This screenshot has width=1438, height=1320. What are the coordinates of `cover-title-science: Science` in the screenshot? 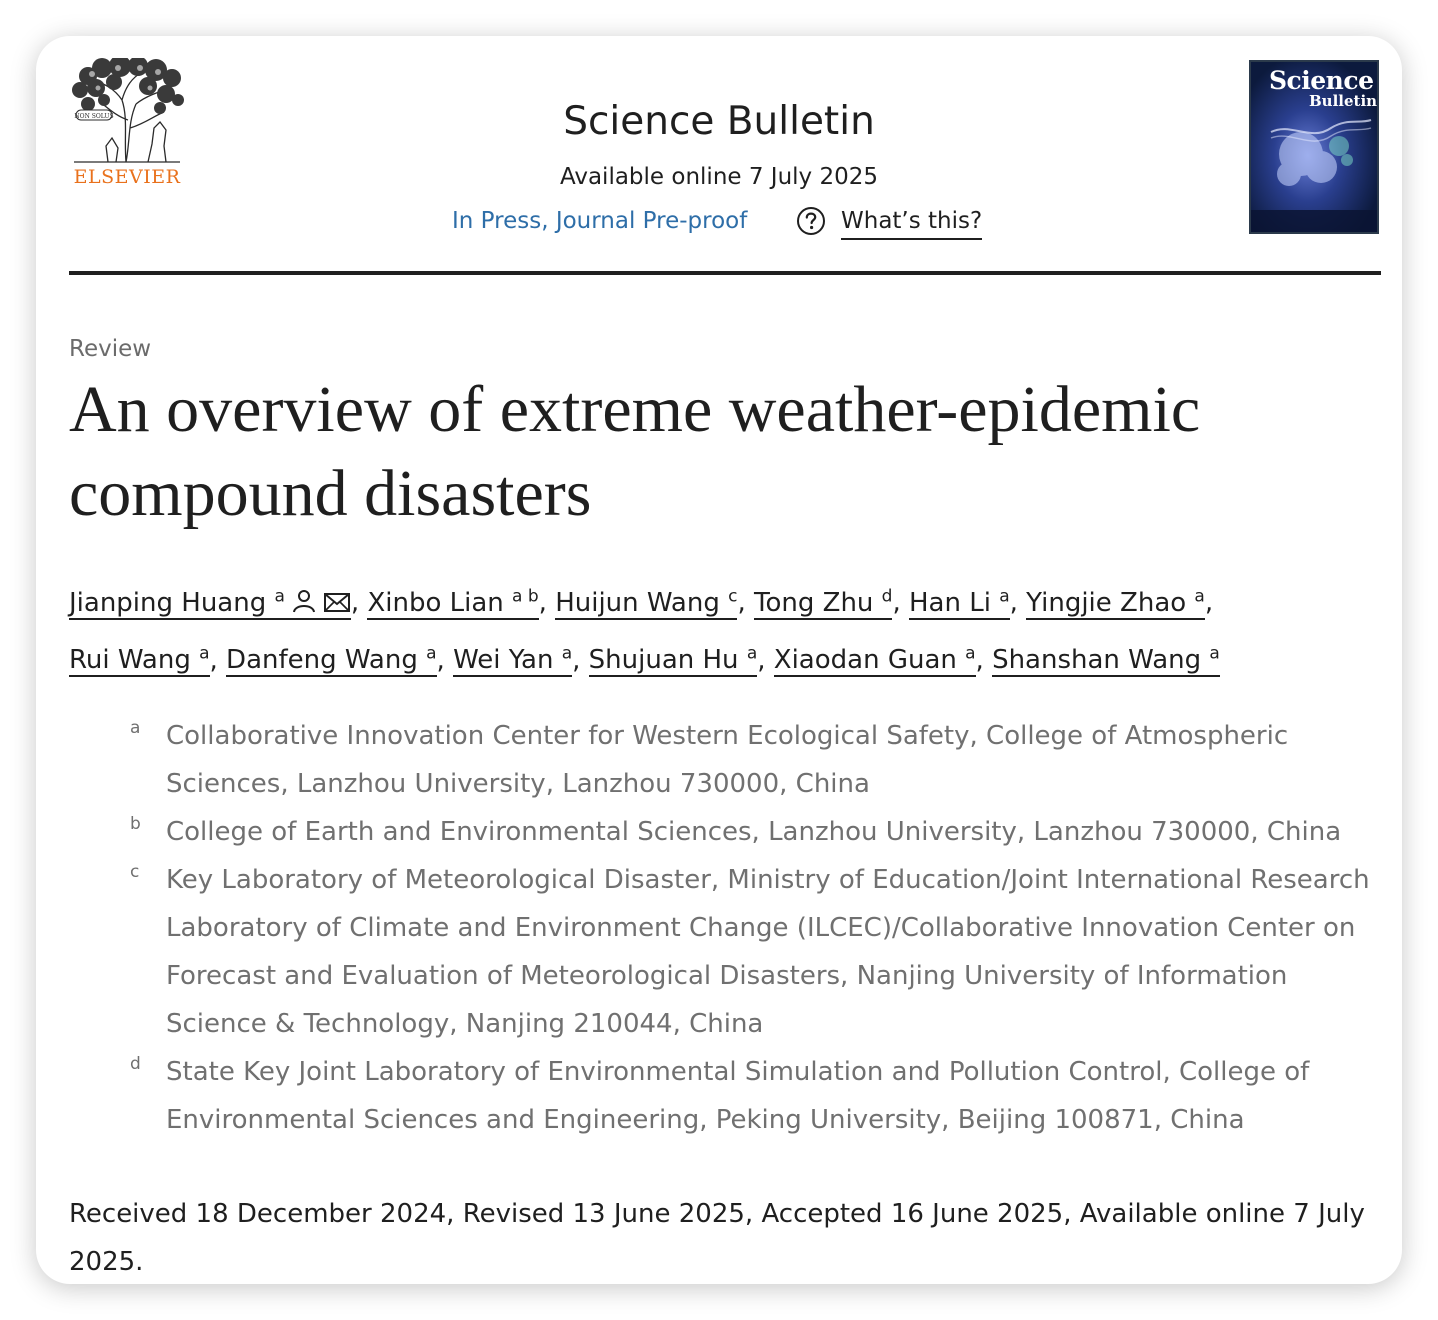 It's located at (1321, 80).